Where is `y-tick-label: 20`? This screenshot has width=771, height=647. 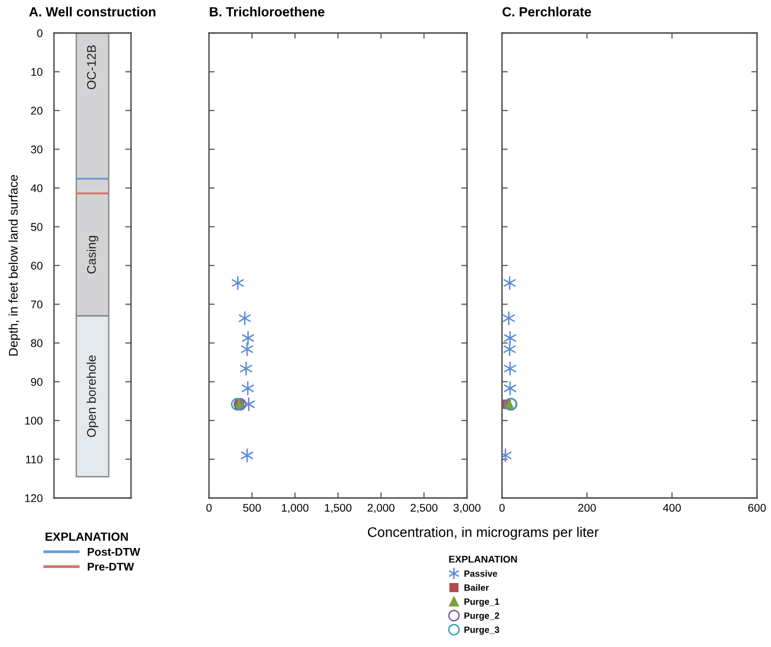
y-tick-label: 20 is located at coordinates (36, 110).